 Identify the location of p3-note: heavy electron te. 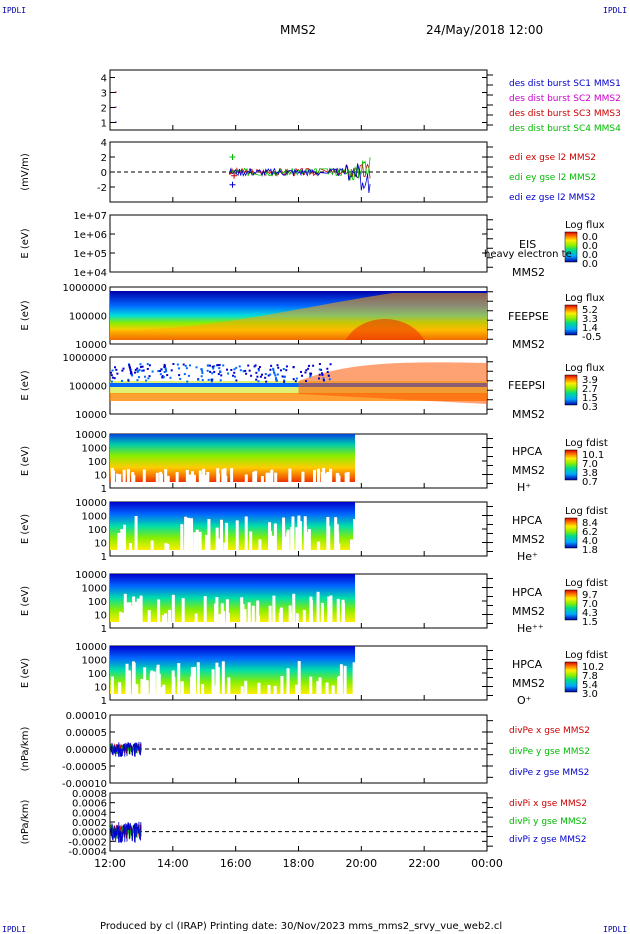
(528, 254).